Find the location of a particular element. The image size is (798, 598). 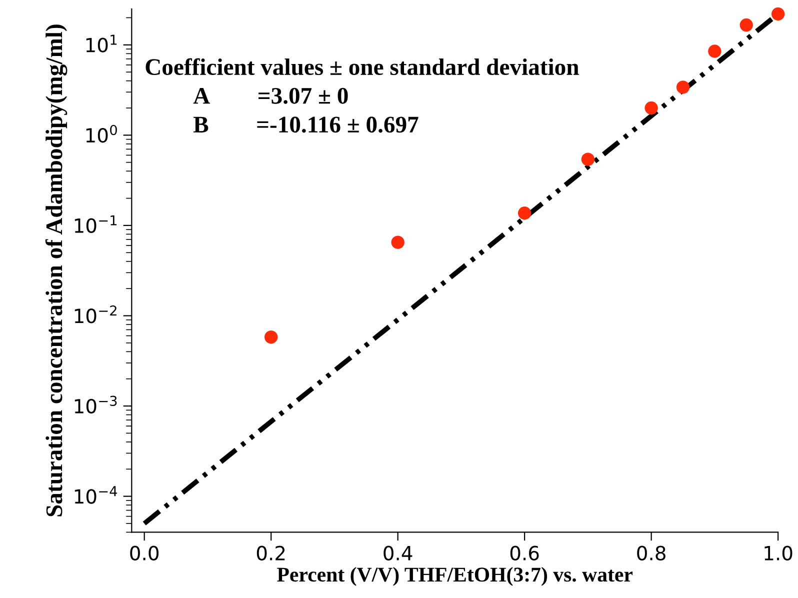

annotation: Coefficient values ± one standard deviation is located at coordinates (362, 67).